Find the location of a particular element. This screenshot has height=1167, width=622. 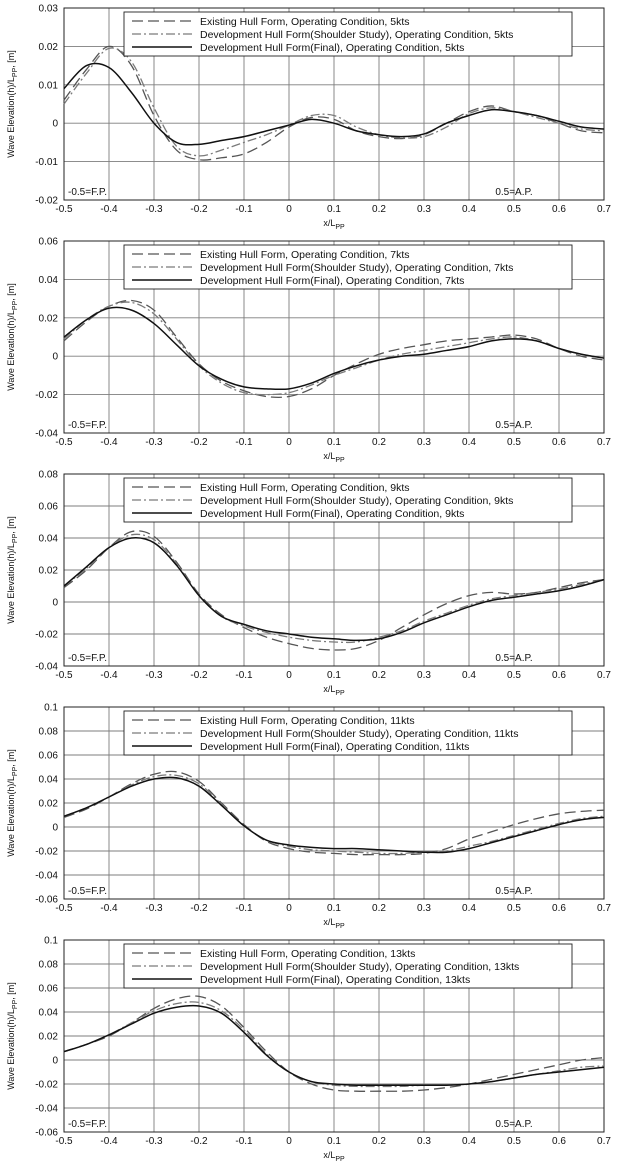

y-tick-label: 0.04 is located at coordinates (49, 780).